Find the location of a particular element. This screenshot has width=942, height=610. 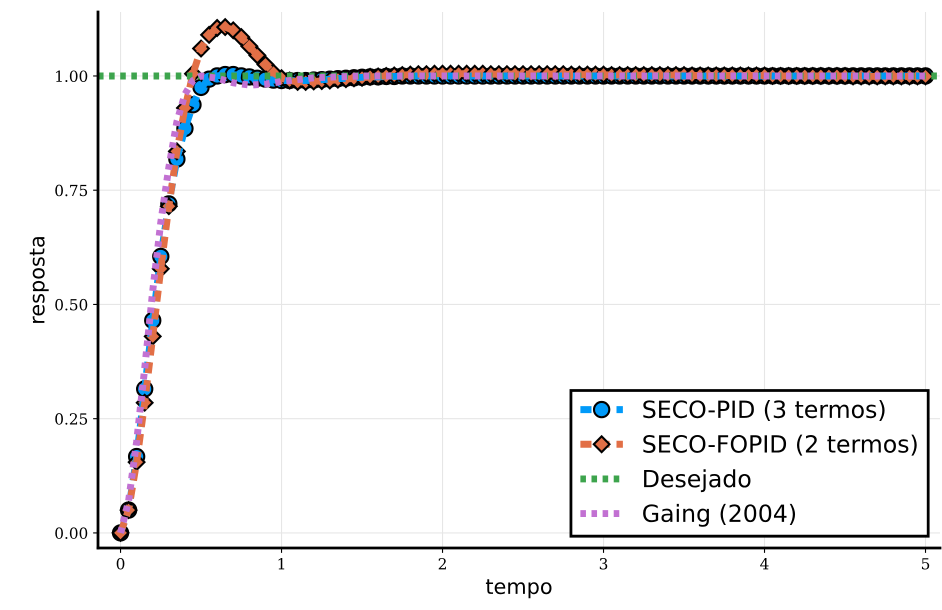

y-tick-label: 0.75 is located at coordinates (71, 190).